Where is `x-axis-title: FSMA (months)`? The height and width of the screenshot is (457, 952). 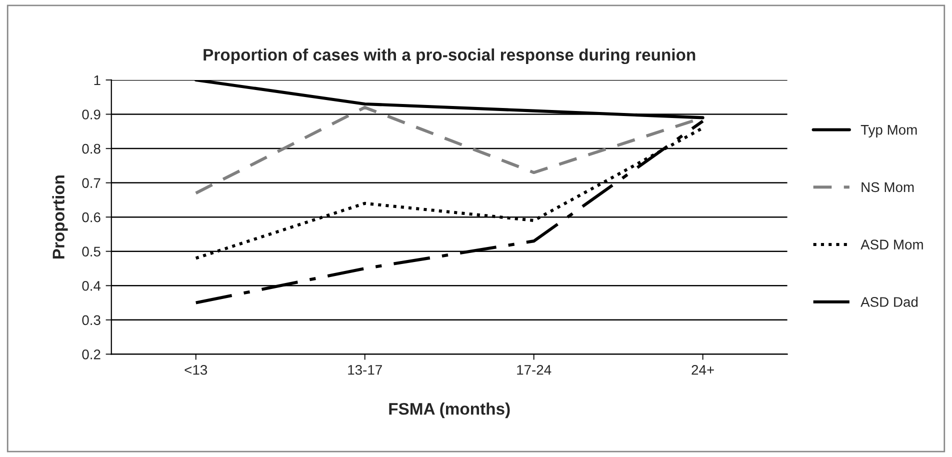
x-axis-title: FSMA (months) is located at coordinates (449, 410).